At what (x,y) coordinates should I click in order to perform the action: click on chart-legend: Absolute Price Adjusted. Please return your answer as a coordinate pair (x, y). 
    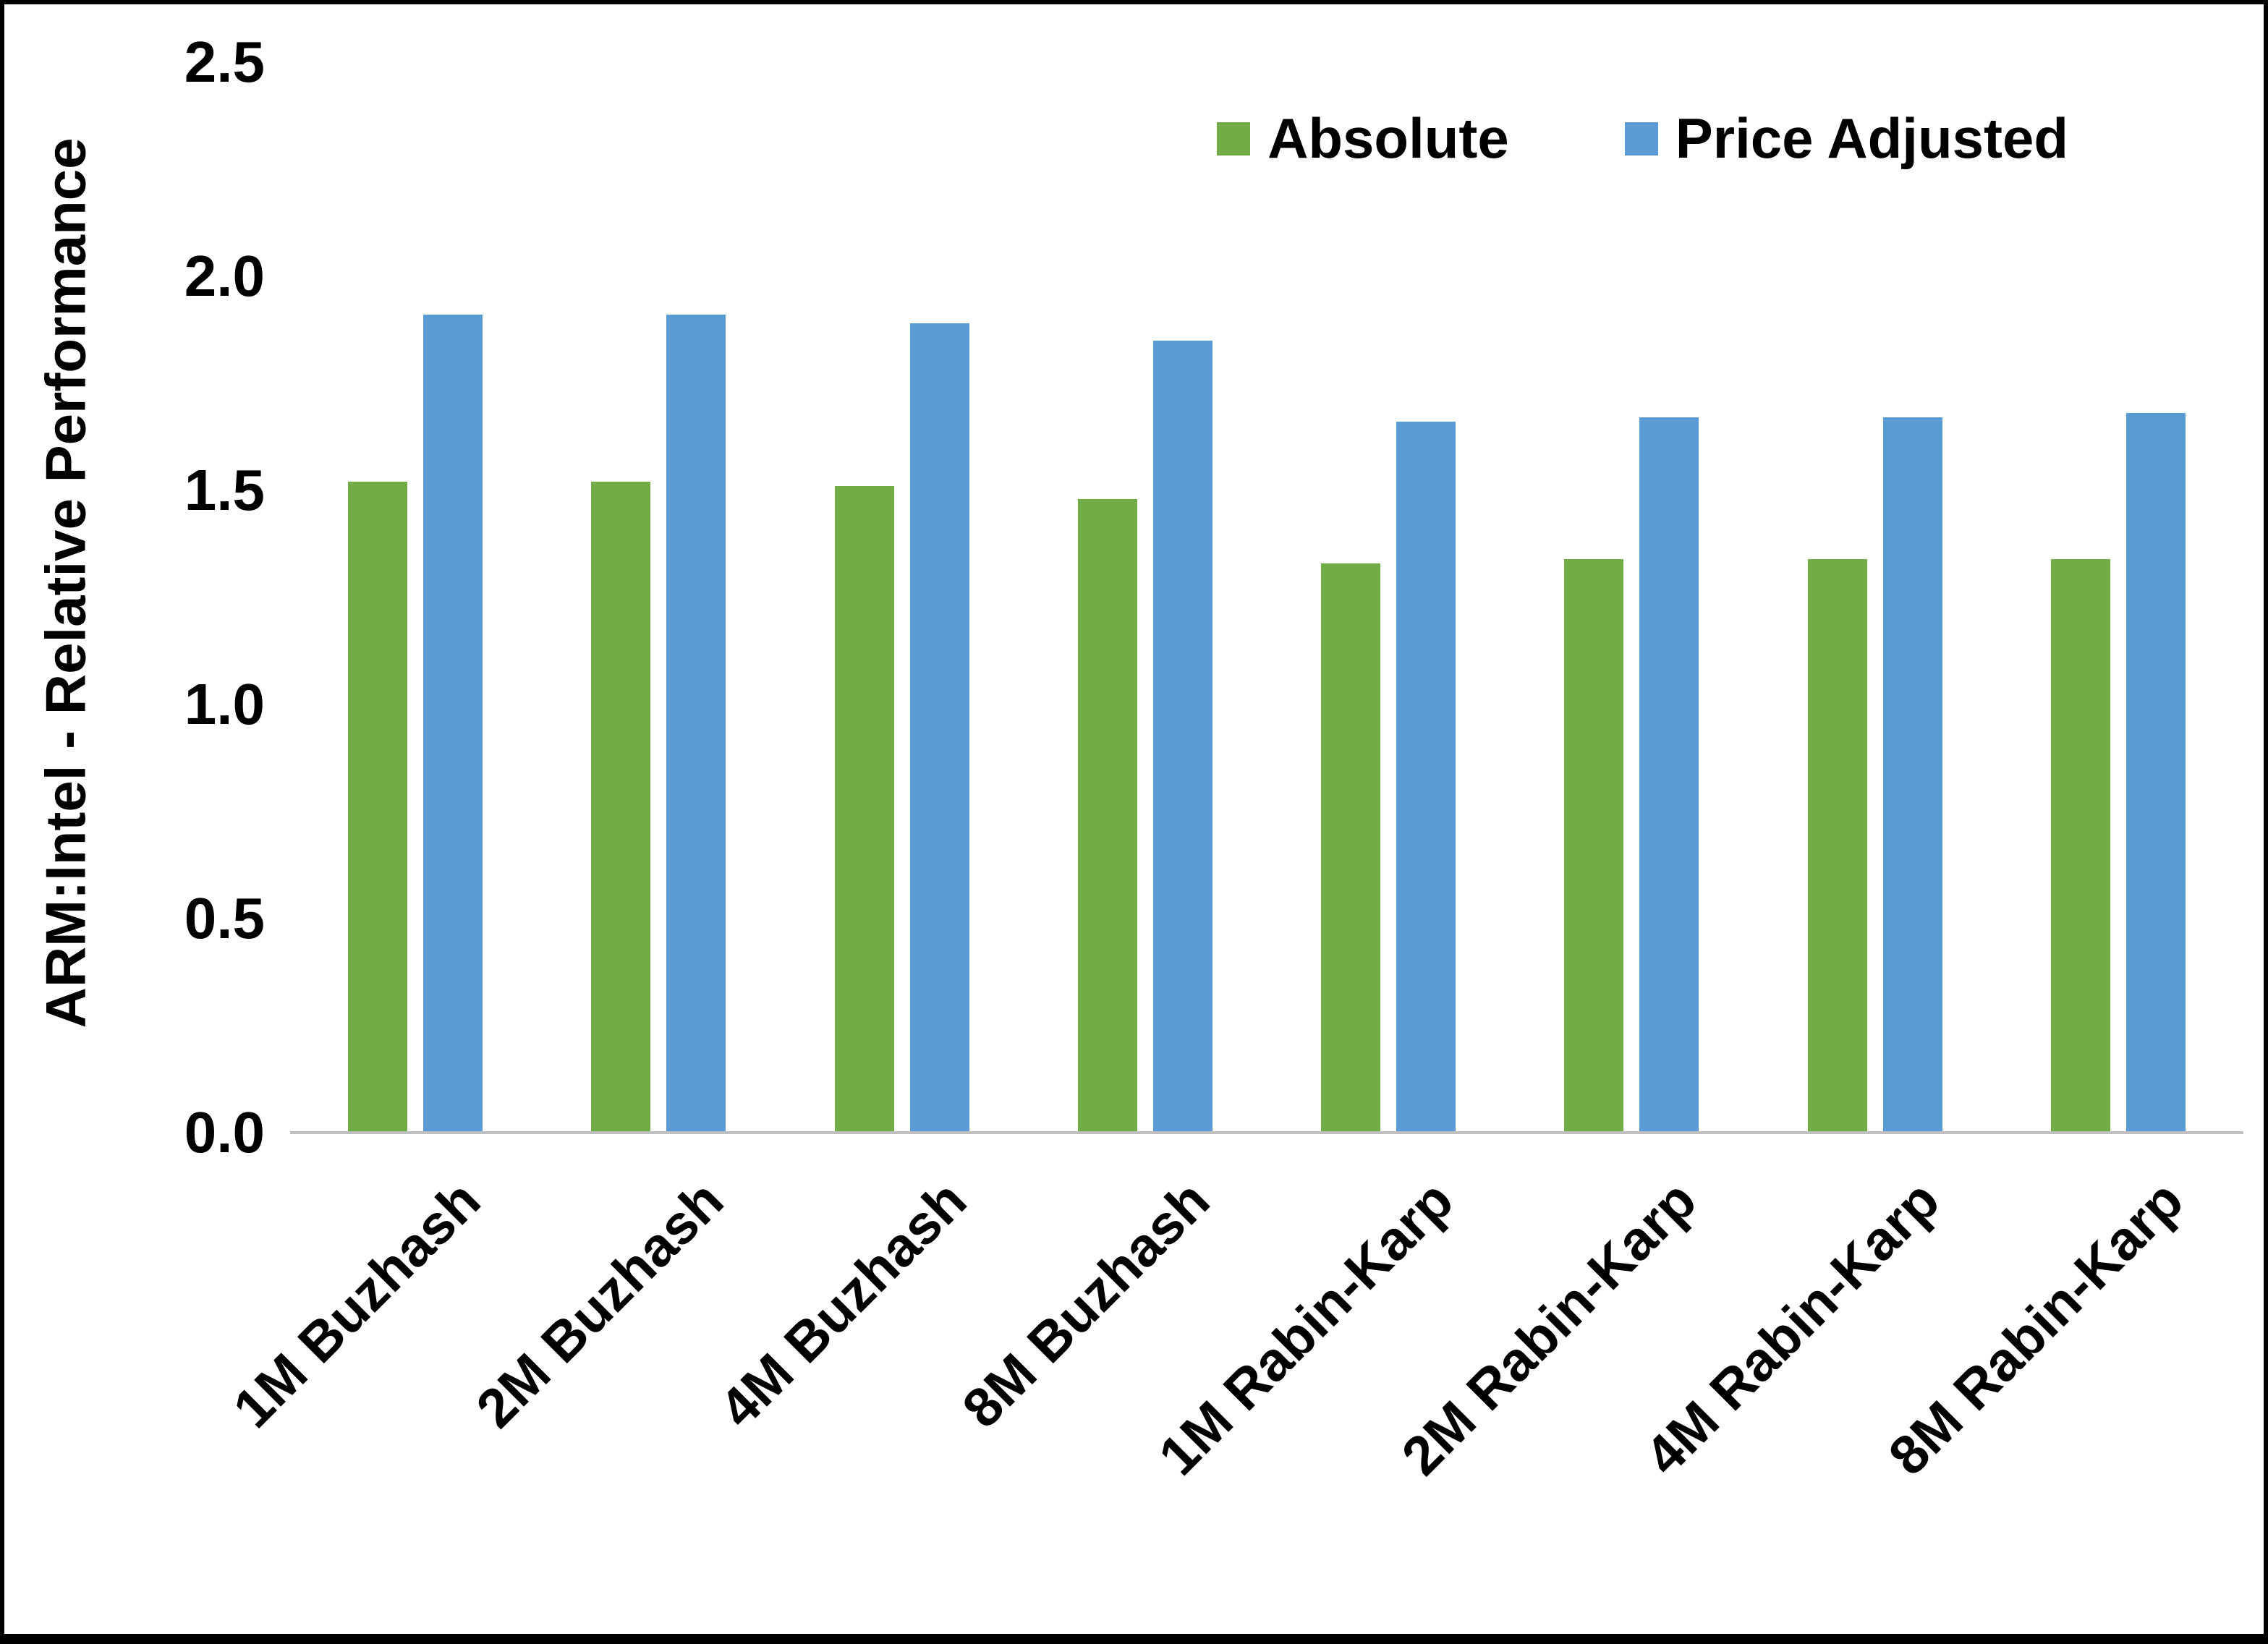
    Looking at the image, I should click on (1643, 138).